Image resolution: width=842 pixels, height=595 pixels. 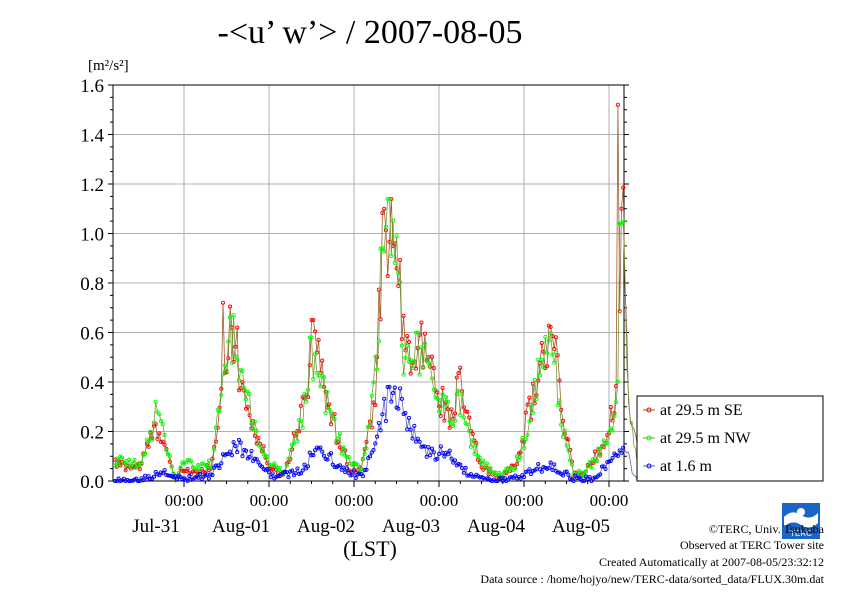 I want to click on x-axis-label: (LST), so click(x=370, y=548).